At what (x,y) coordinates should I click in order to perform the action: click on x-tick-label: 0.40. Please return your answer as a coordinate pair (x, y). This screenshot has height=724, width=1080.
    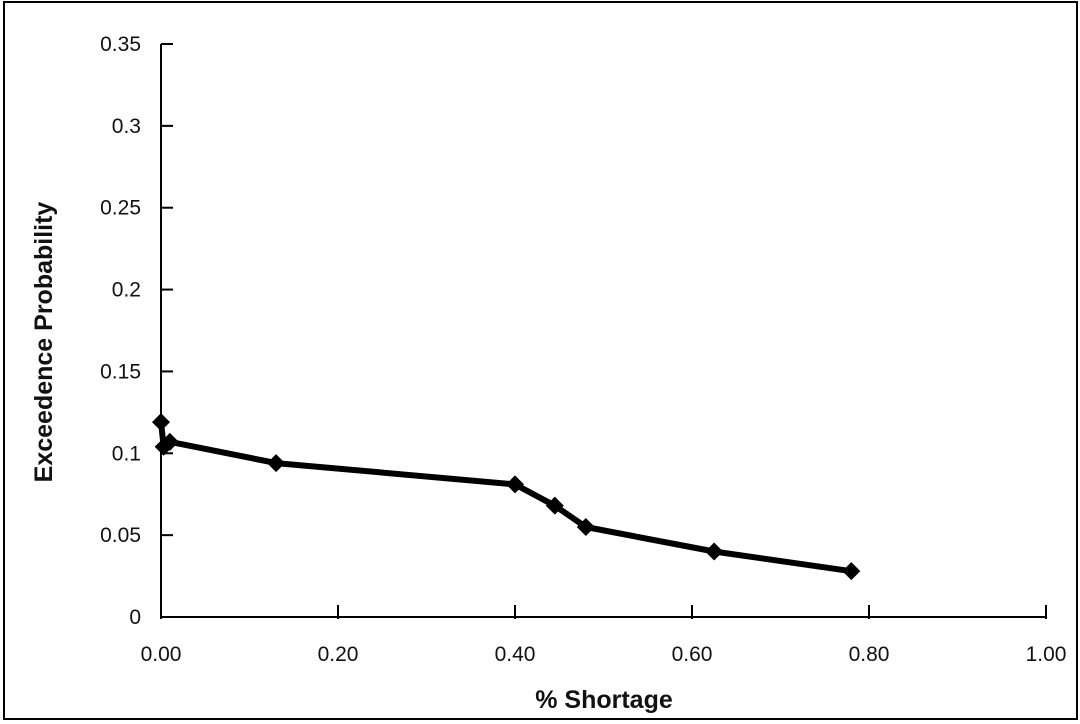
    Looking at the image, I should click on (515, 654).